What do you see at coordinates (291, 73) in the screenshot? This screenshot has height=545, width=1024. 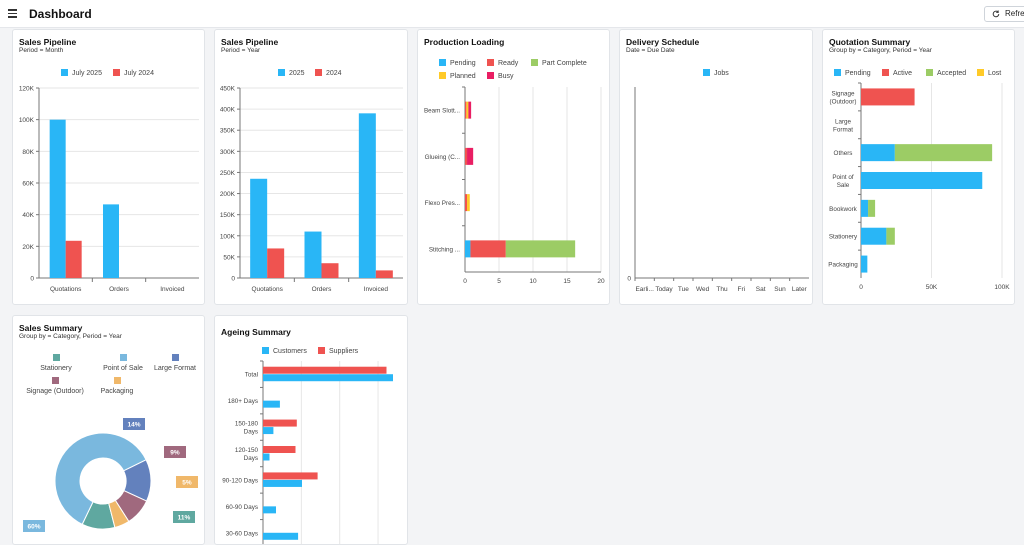 I see `legend-item: 2025` at bounding box center [291, 73].